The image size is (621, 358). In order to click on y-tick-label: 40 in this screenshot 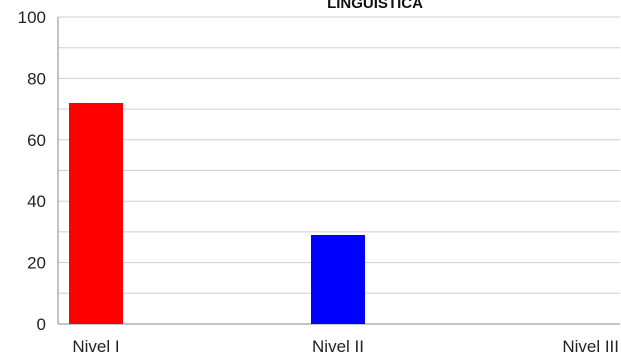, I will do `click(36, 201)`.